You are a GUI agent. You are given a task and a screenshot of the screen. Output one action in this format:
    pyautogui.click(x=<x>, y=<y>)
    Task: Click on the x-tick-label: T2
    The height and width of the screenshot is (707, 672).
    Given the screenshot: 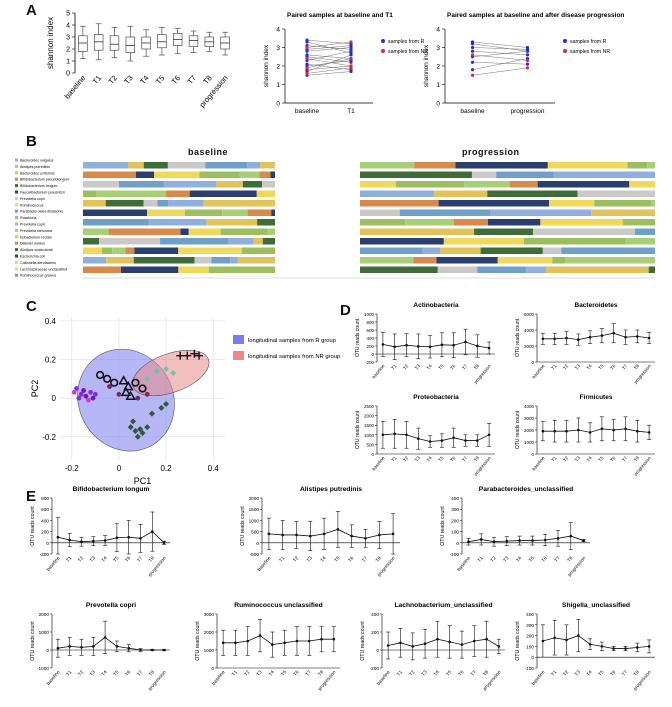 What is the action you would take?
    pyautogui.click(x=566, y=459)
    